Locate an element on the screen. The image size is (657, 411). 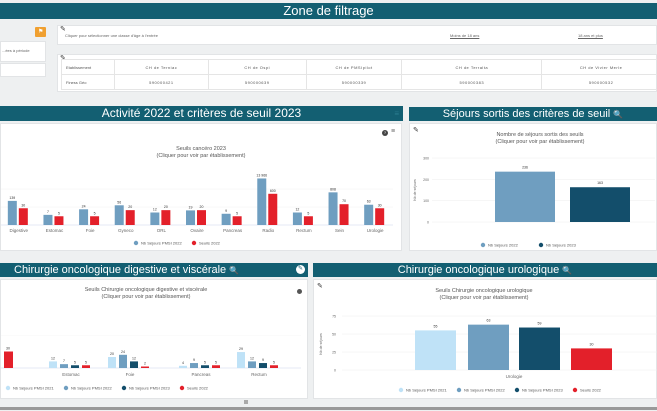
filter-toggle-button: ⚑ is located at coordinates (40, 32).